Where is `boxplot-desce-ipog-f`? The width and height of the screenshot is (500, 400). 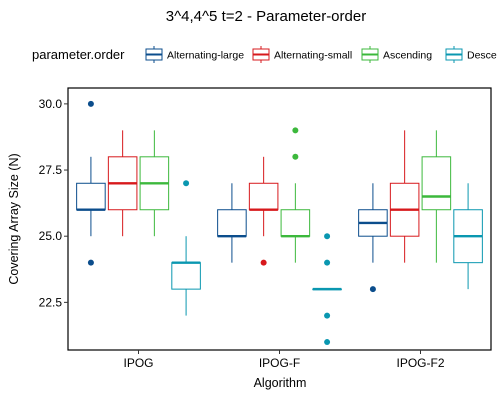 boxplot-desce-ipog-f is located at coordinates (327, 289).